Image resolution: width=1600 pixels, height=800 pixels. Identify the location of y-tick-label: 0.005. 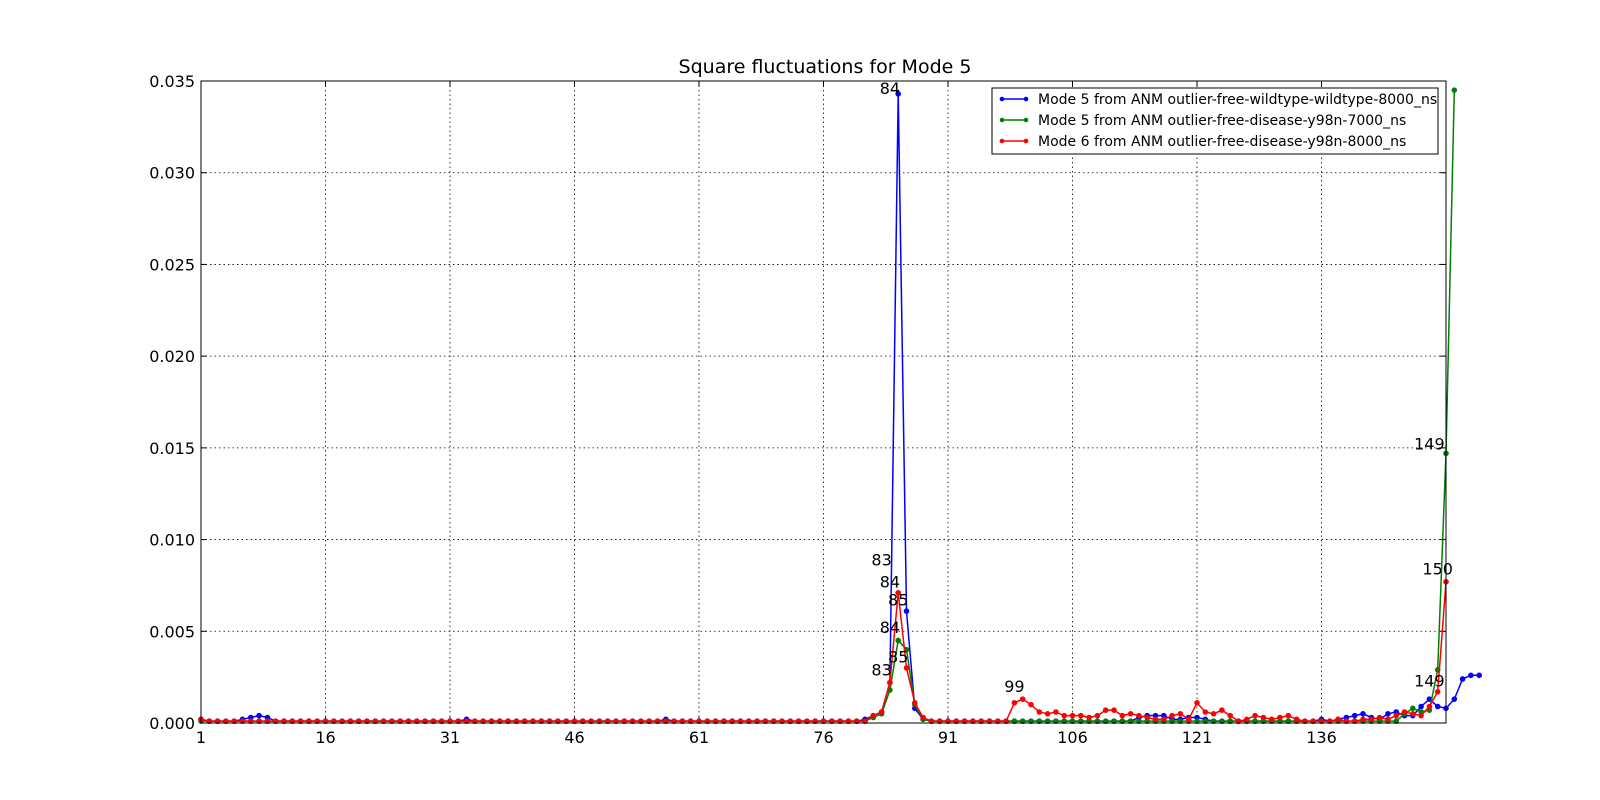
(172, 631).